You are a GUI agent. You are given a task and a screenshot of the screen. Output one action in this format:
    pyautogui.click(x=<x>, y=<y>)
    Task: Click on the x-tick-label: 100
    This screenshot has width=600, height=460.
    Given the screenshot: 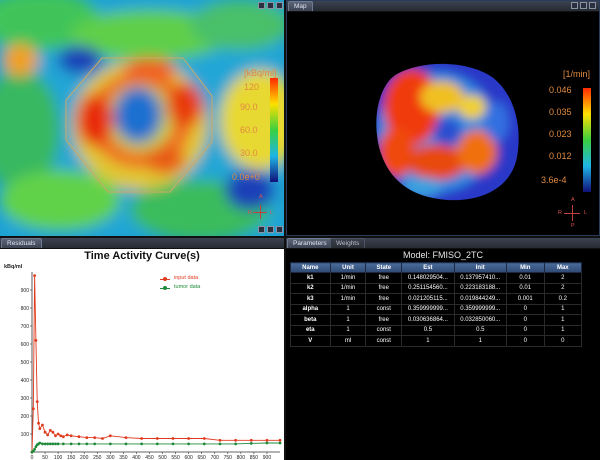 What is the action you would take?
    pyautogui.click(x=58, y=457)
    